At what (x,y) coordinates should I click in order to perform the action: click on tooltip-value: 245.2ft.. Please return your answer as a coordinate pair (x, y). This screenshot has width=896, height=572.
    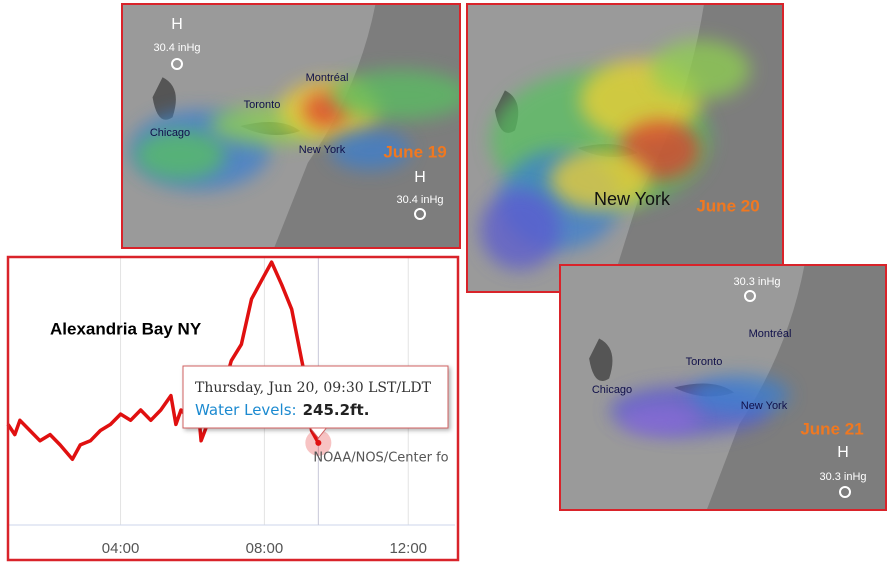
    Looking at the image, I should click on (336, 410).